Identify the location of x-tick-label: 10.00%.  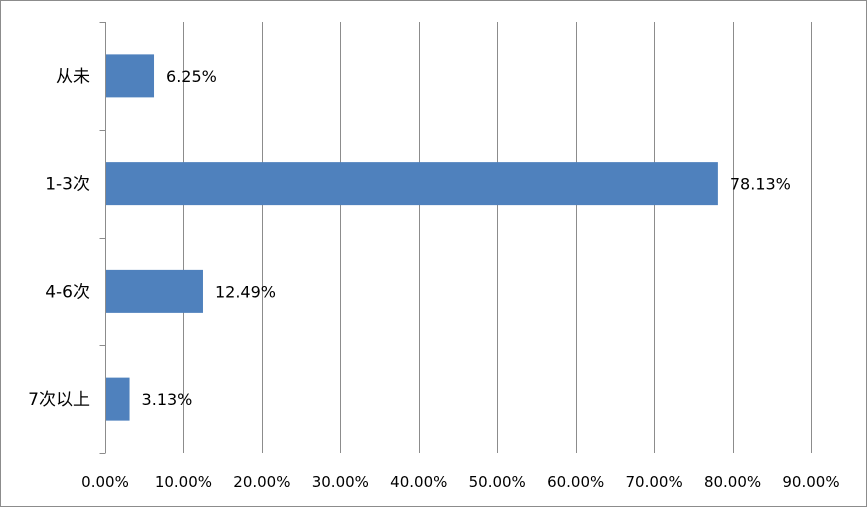
(183, 482).